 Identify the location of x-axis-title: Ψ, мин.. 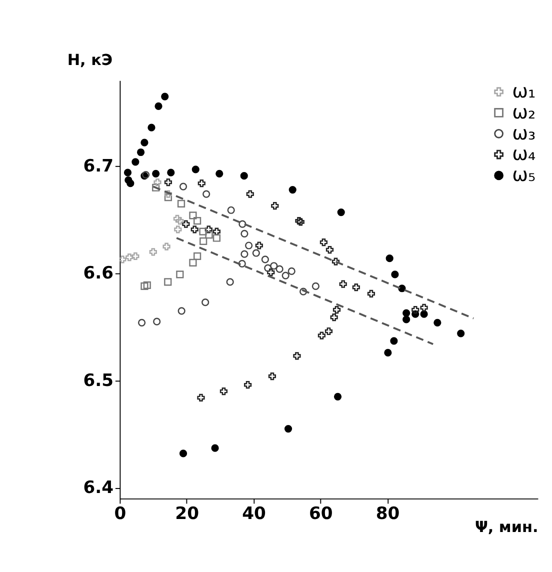
(506, 527).